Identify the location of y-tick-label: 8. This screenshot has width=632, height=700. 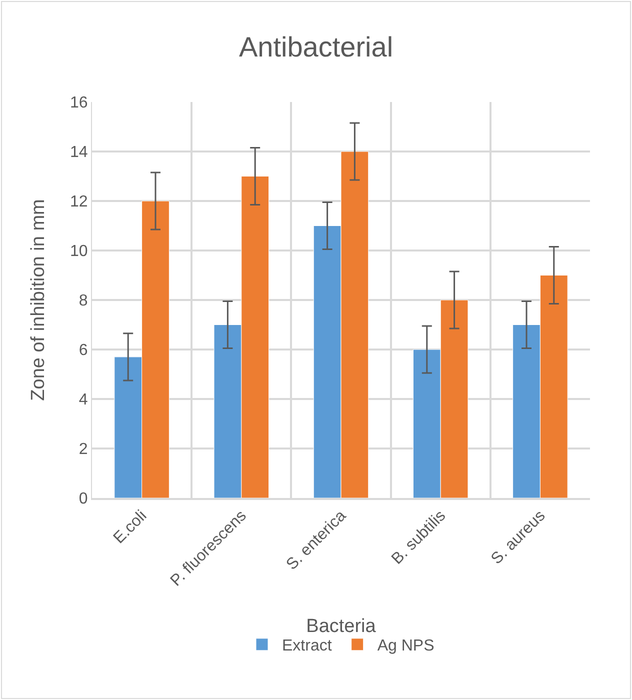
(83, 301).